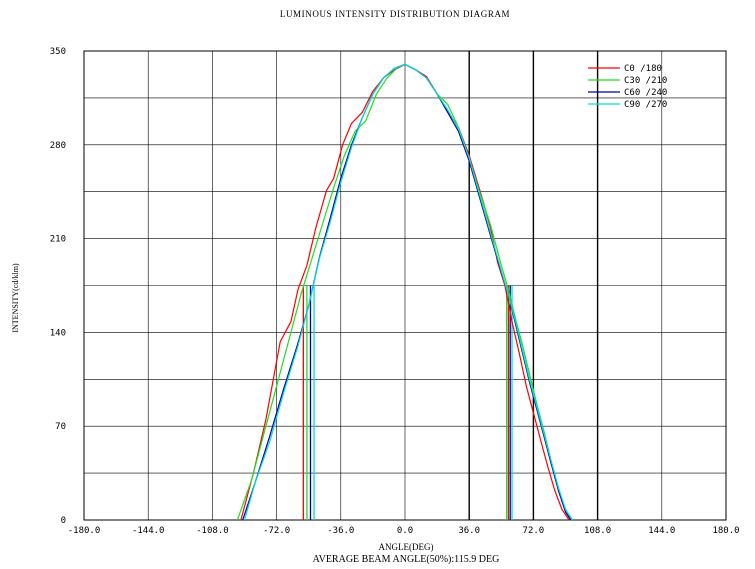 The width and height of the screenshot is (755, 569). Describe the element at coordinates (58, 146) in the screenshot. I see `y-tick-label: 280` at that location.